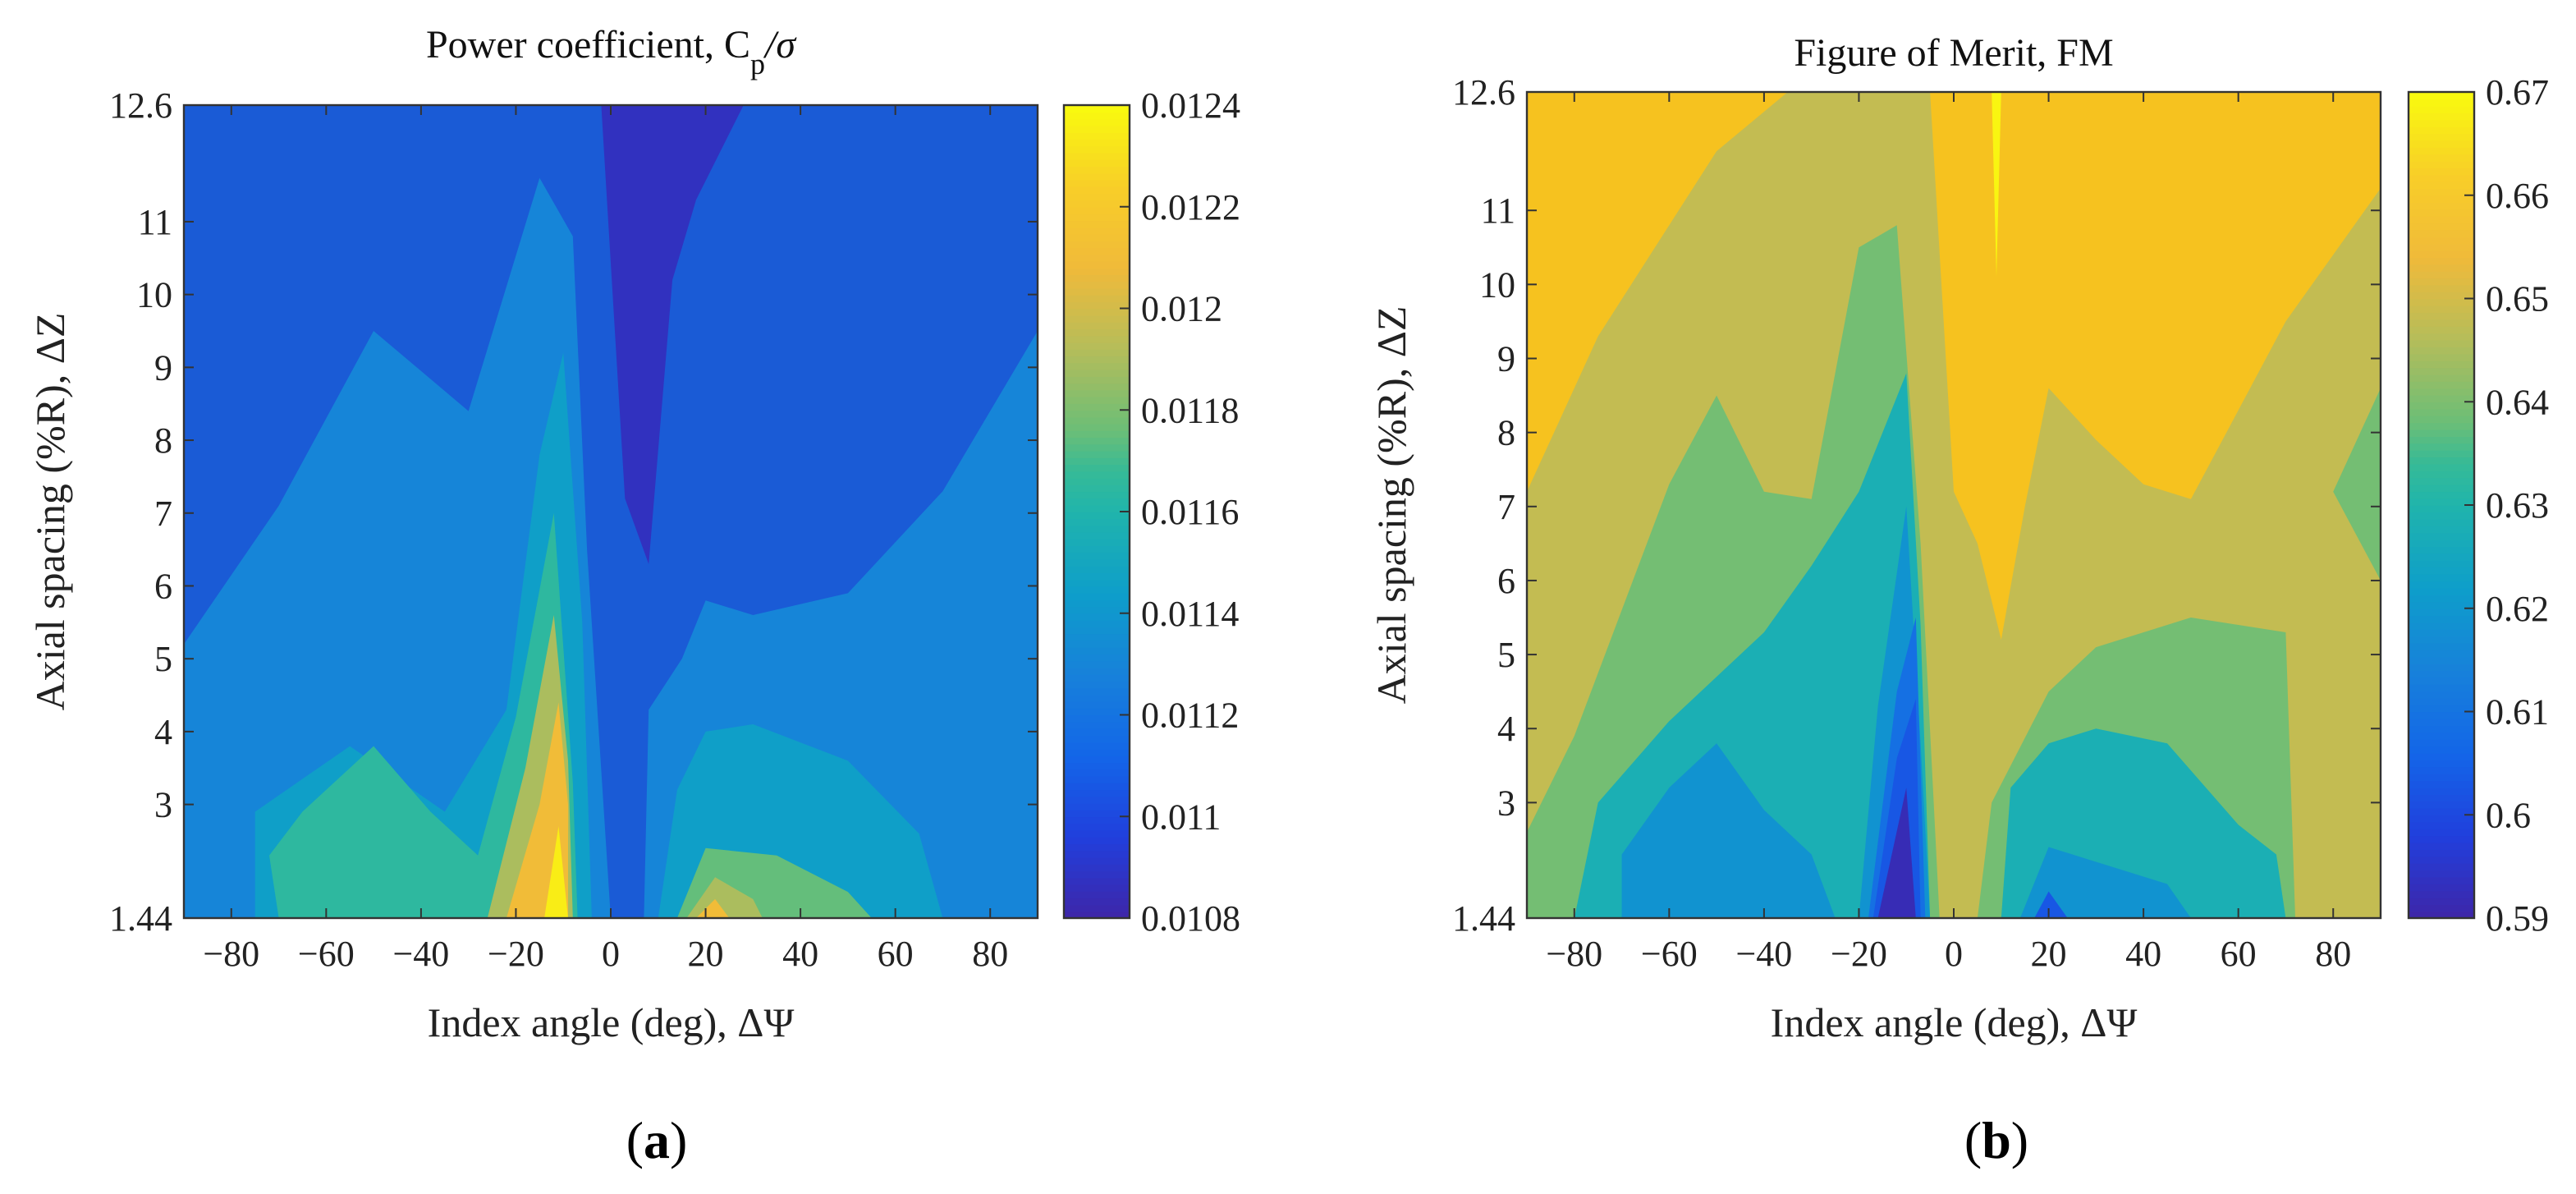 This screenshot has width=2576, height=1194. Describe the element at coordinates (327, 954) in the screenshot. I see `x-tick-label: −60` at that location.